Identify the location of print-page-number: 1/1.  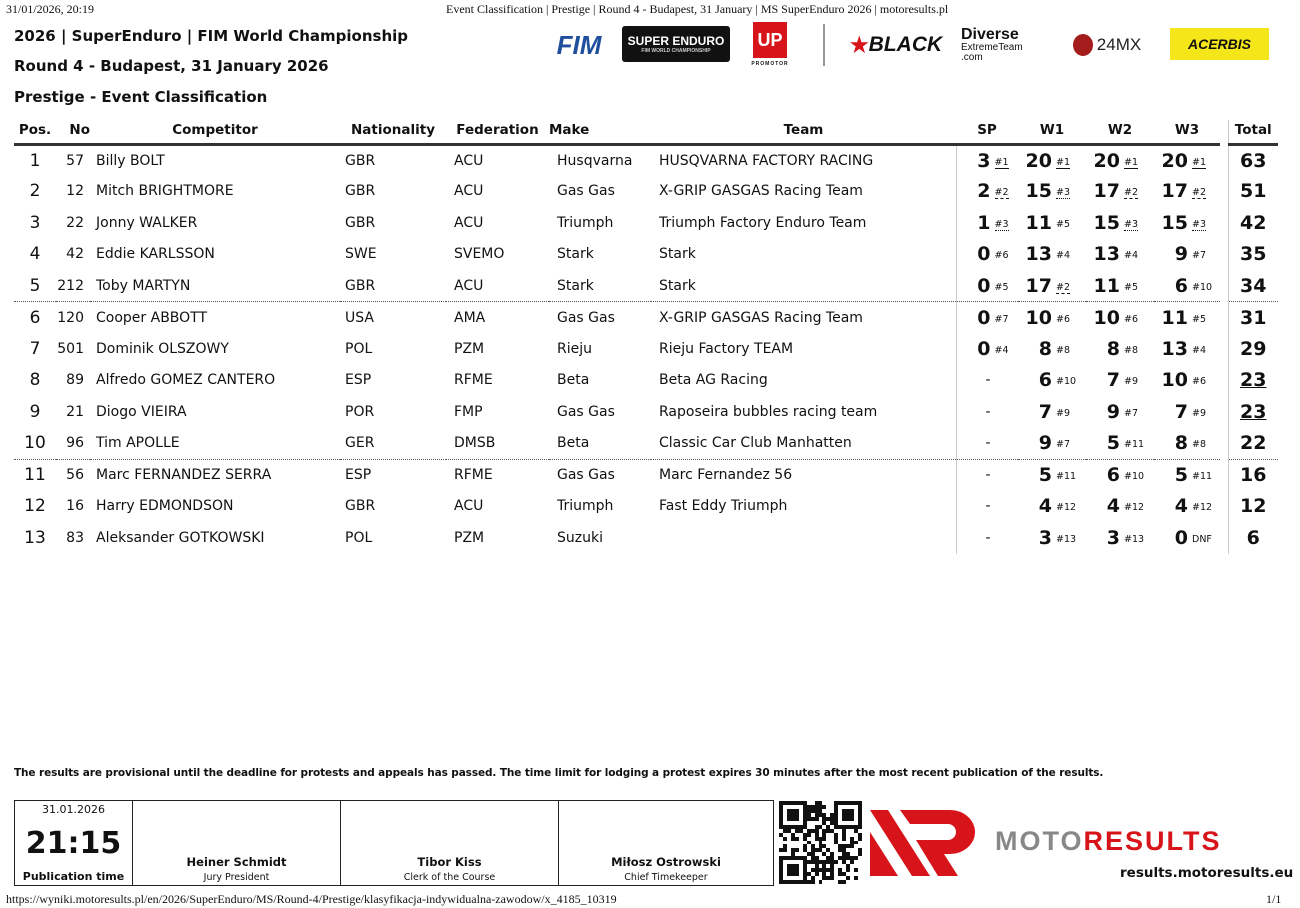
(1274, 899).